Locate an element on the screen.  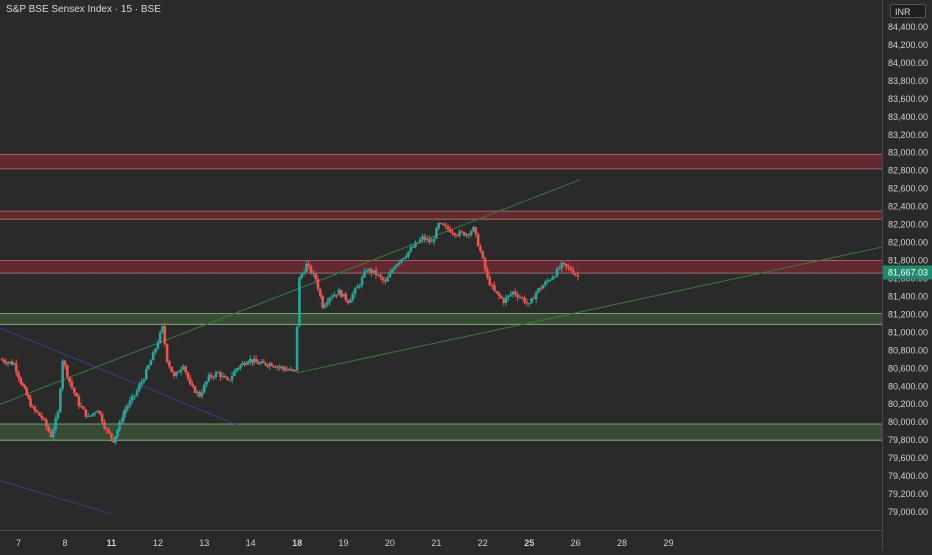
x-tick-label: 22 is located at coordinates (483, 543).